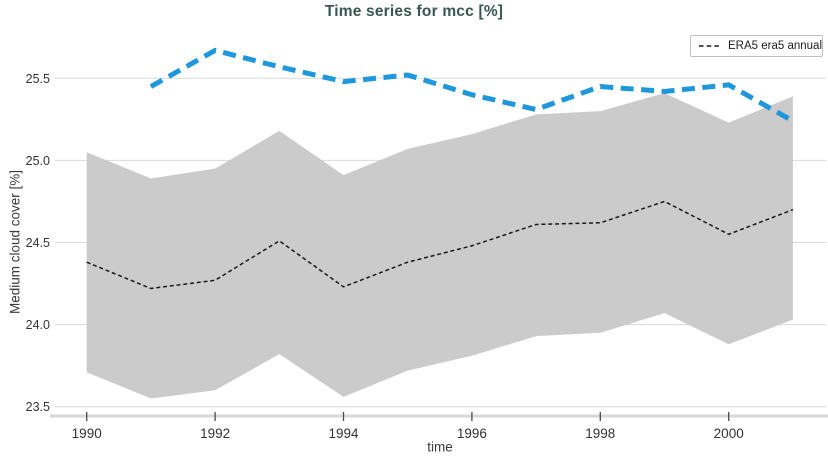 The width and height of the screenshot is (828, 457). What do you see at coordinates (15, 242) in the screenshot?
I see `y-axis-label: Medium cloud cover [%]` at bounding box center [15, 242].